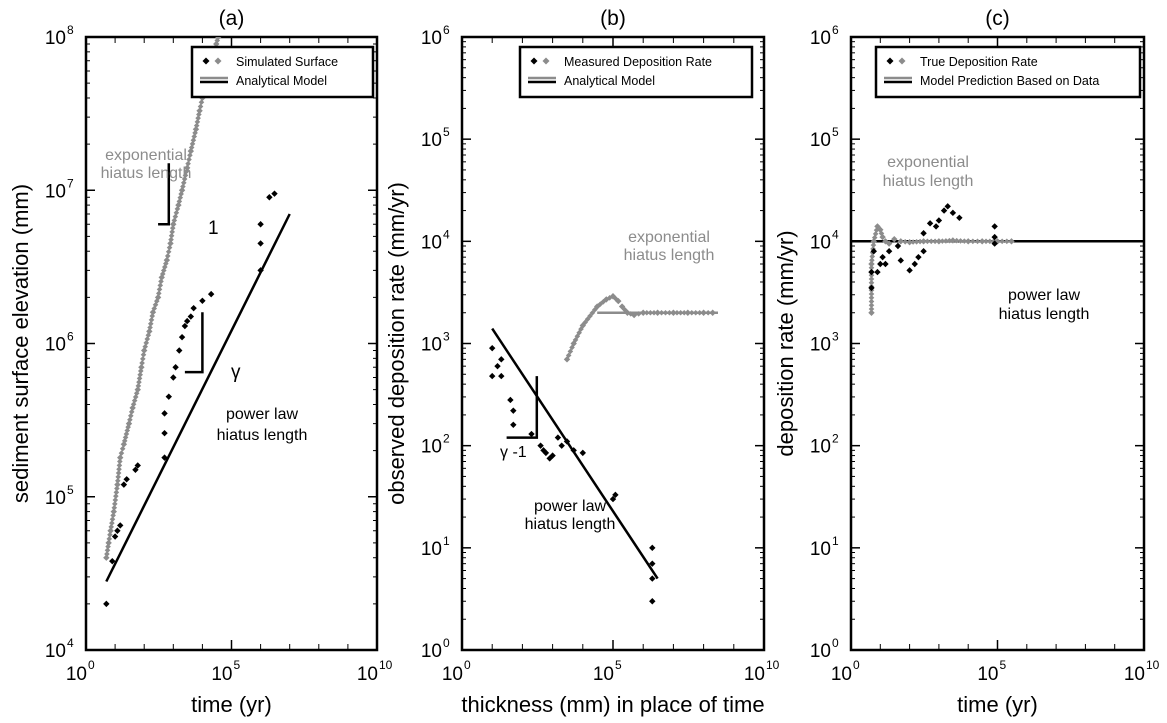  Describe the element at coordinates (446, 439) in the screenshot. I see `y-tick-exponent: 2` at that location.